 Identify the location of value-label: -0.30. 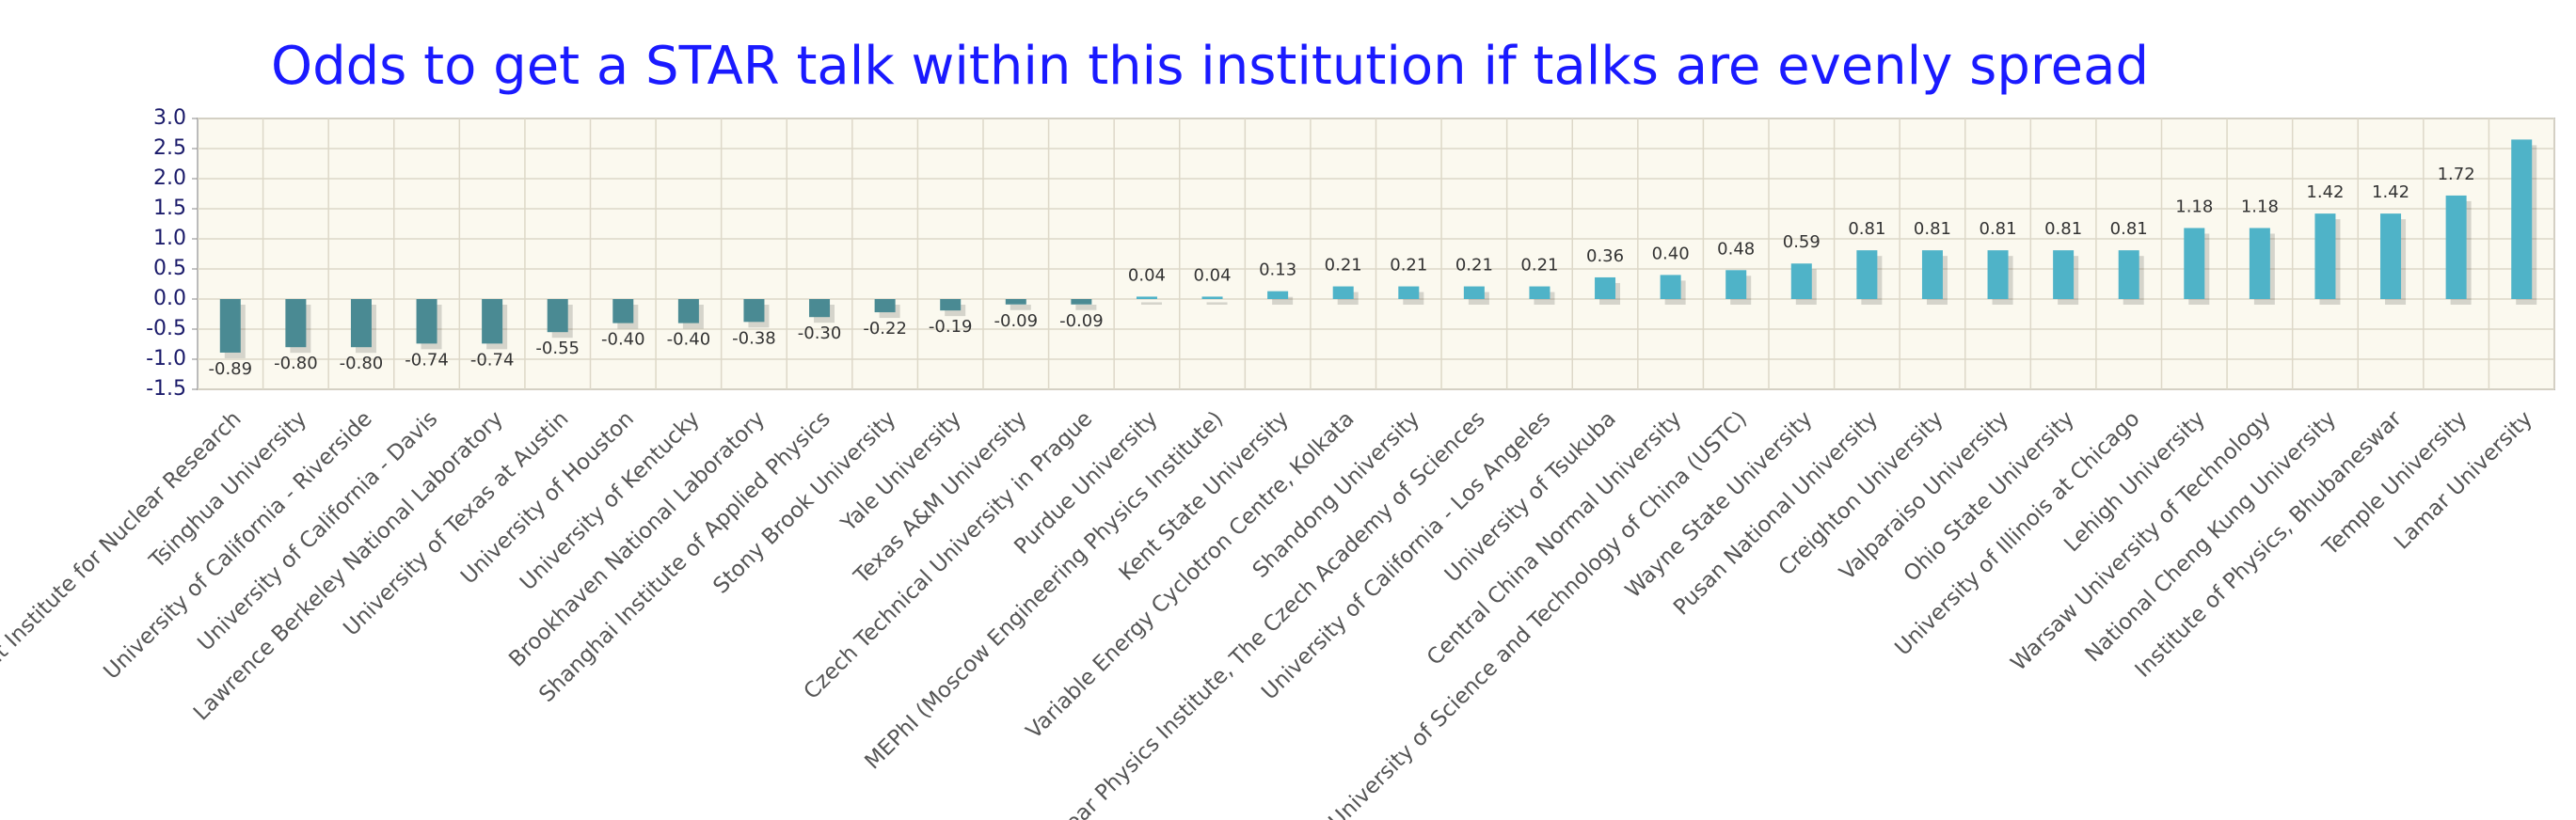
(820, 333).